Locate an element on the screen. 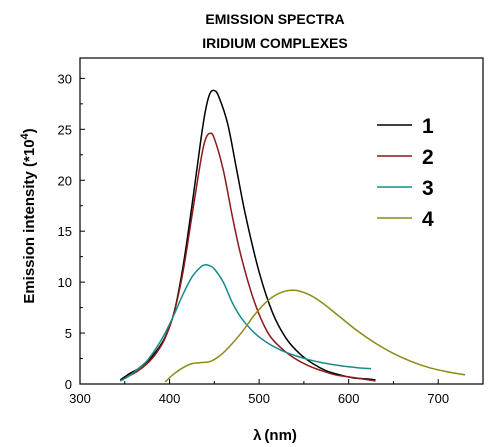 The image size is (489, 447). x-tick-label: 700 is located at coordinates (438, 398).